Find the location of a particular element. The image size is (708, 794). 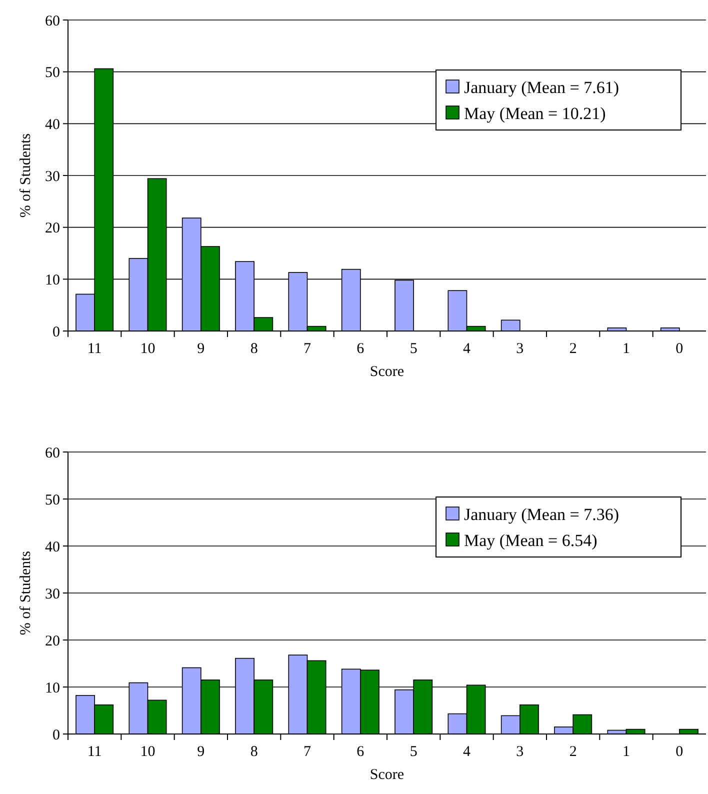

legend-label: May (Mean = 10.21) is located at coordinates (535, 113).